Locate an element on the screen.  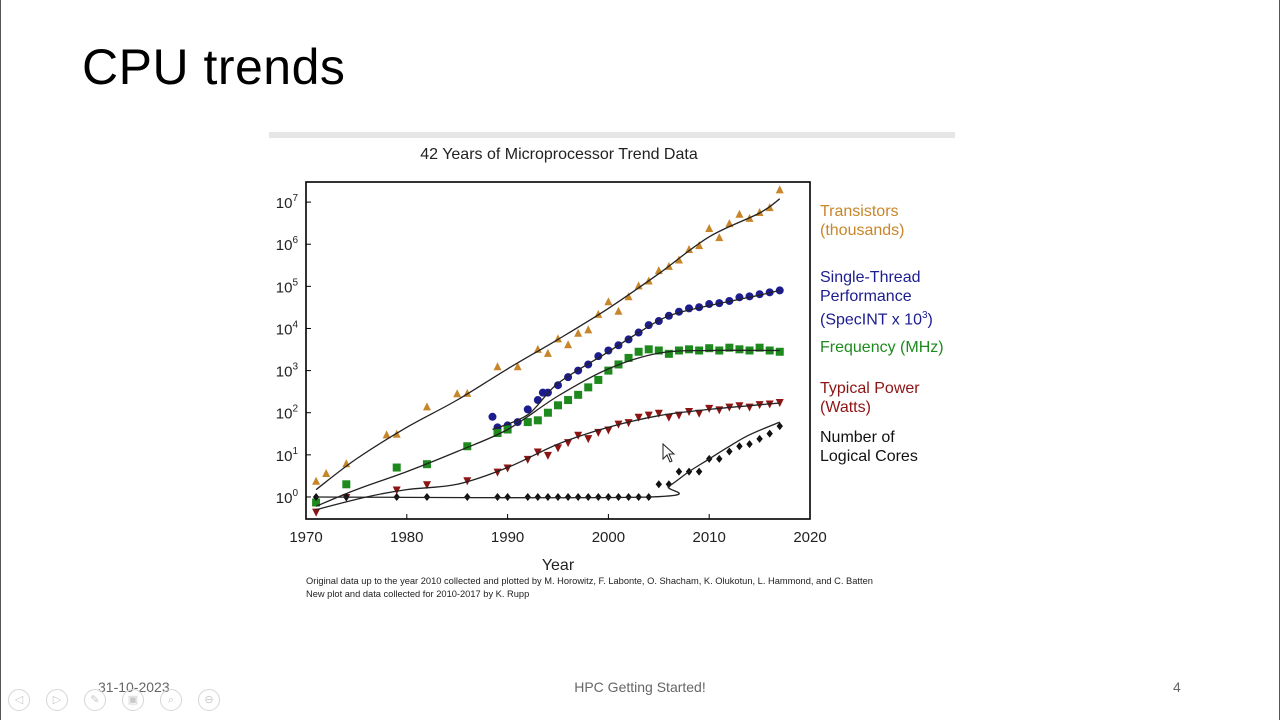
x-tick-label: 2020 is located at coordinates (809, 537).